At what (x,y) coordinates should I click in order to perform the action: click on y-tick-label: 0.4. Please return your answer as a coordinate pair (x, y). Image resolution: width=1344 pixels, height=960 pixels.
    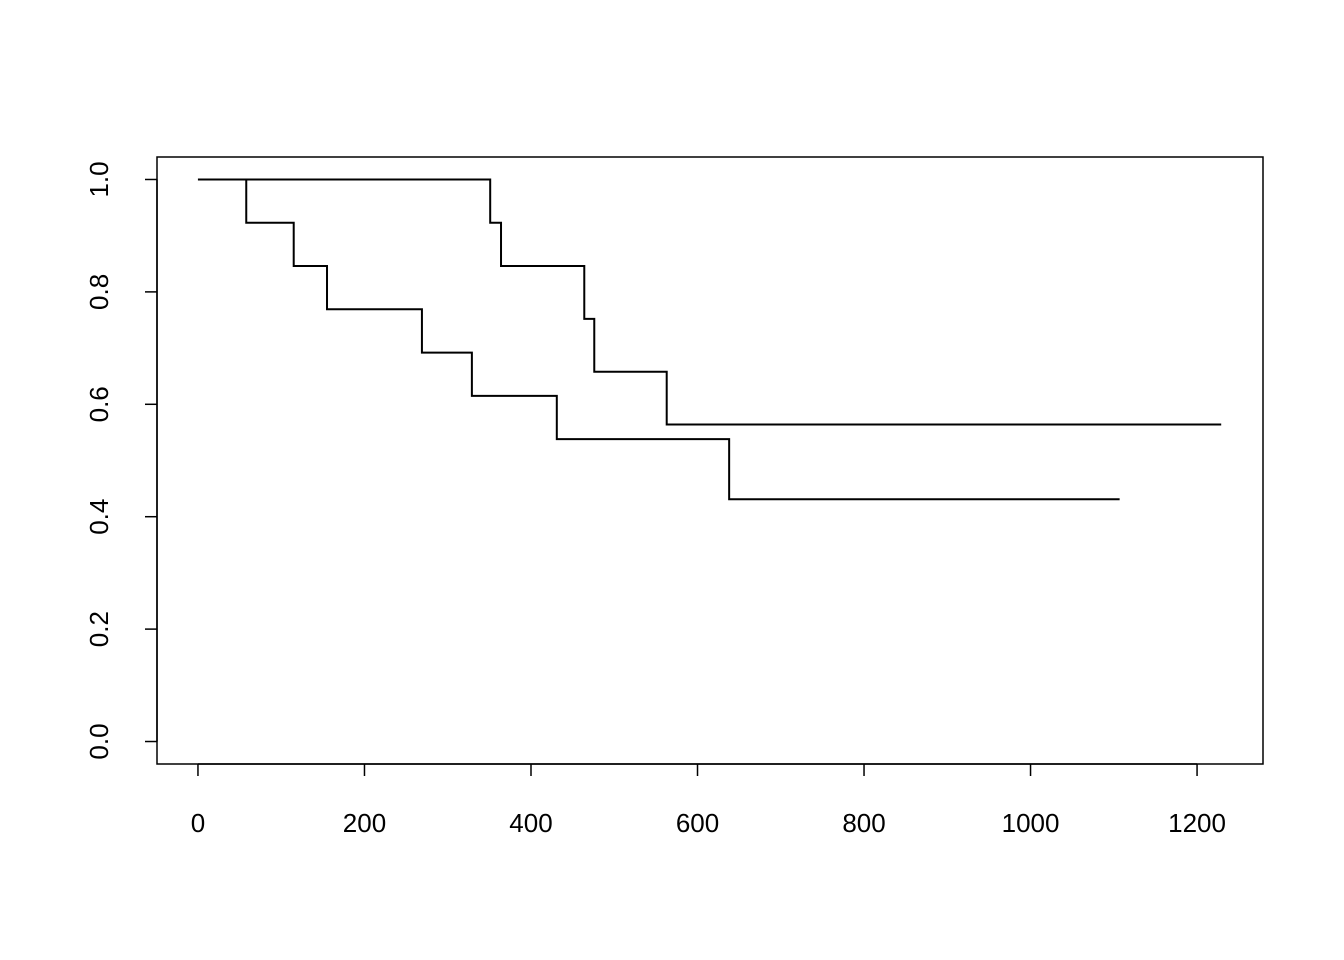
    Looking at the image, I should click on (99, 517).